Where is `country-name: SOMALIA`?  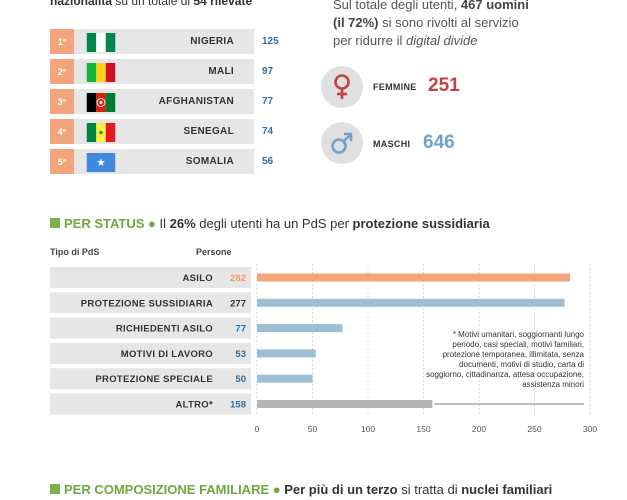
country-name: SOMALIA is located at coordinates (209, 161).